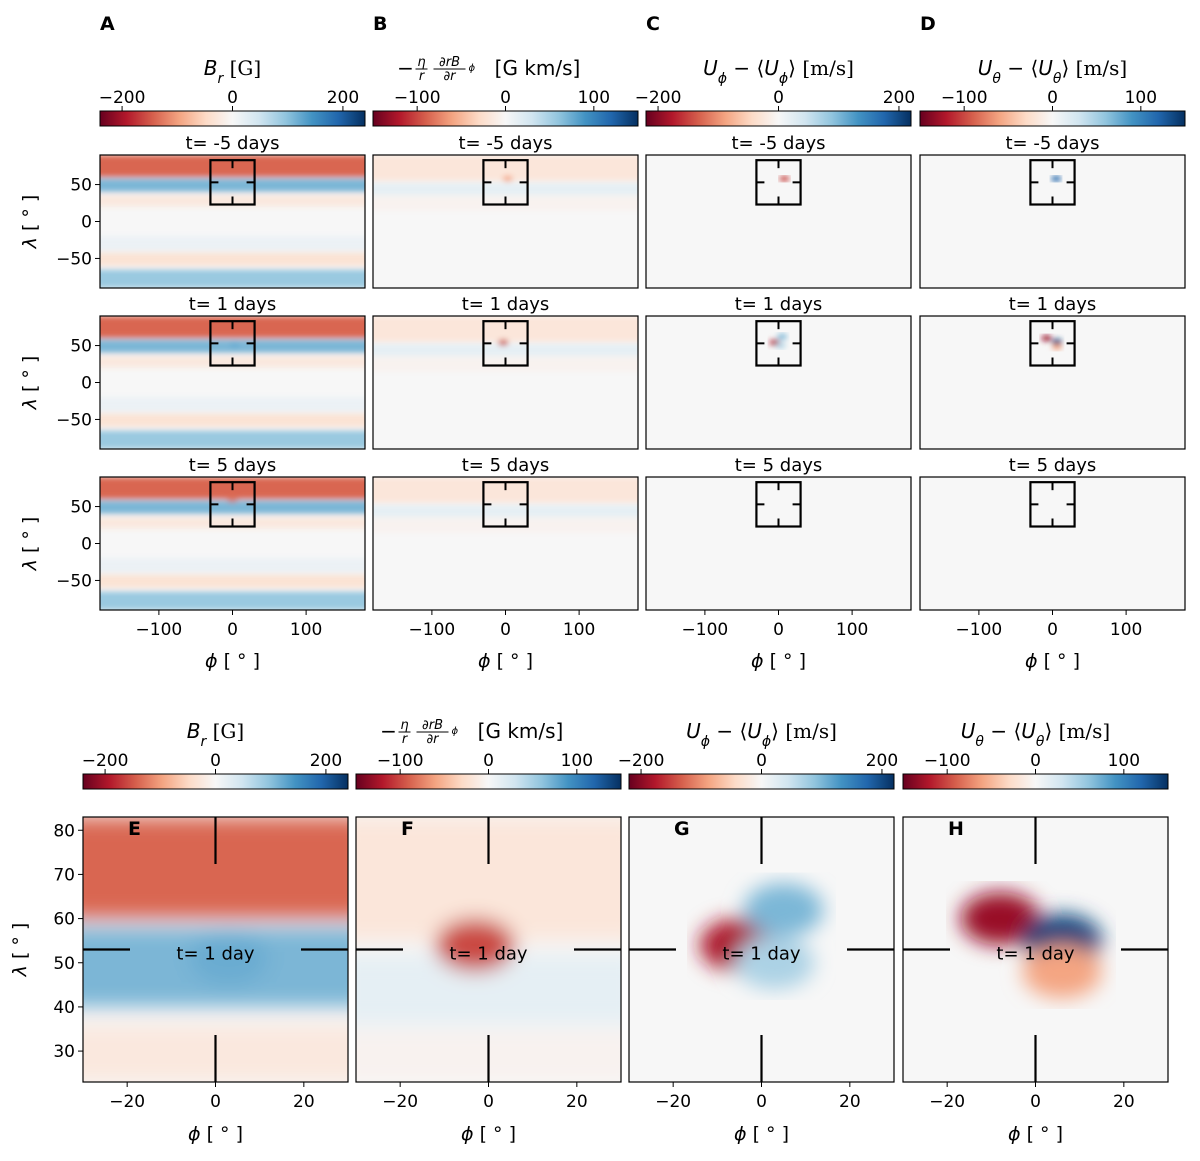 The image size is (1200, 1161). Describe the element at coordinates (956, 829) in the screenshot. I see `panel-letter: H` at that location.